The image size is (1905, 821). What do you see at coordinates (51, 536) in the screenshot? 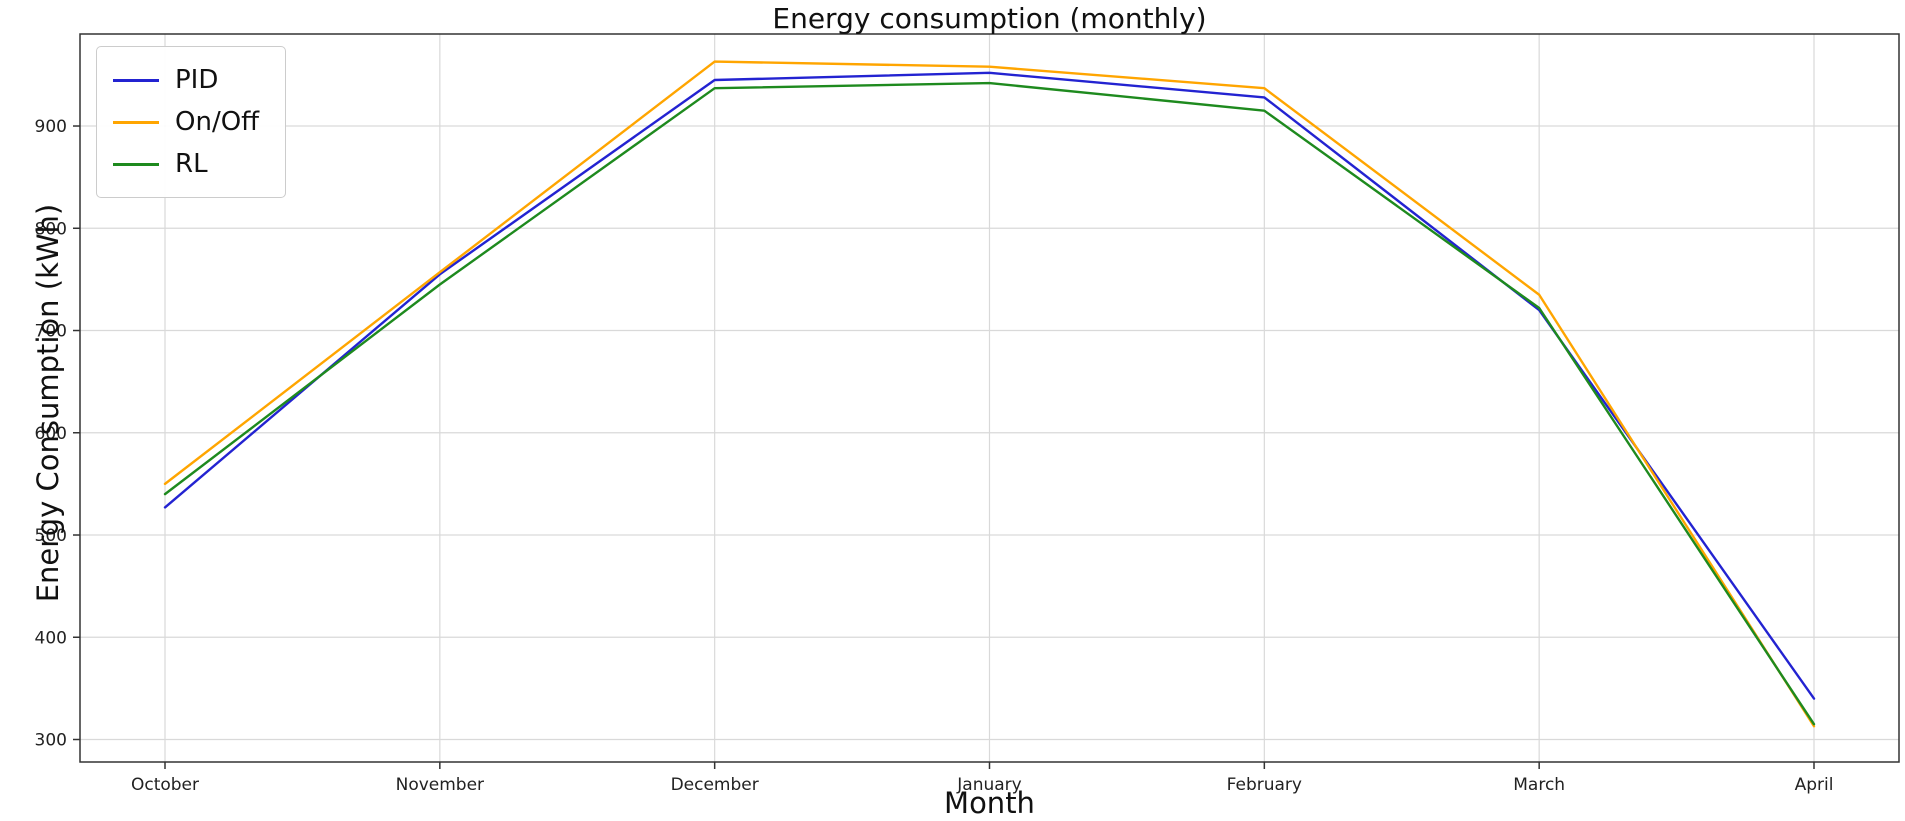
I see `y-tick-label: 500` at bounding box center [51, 536].